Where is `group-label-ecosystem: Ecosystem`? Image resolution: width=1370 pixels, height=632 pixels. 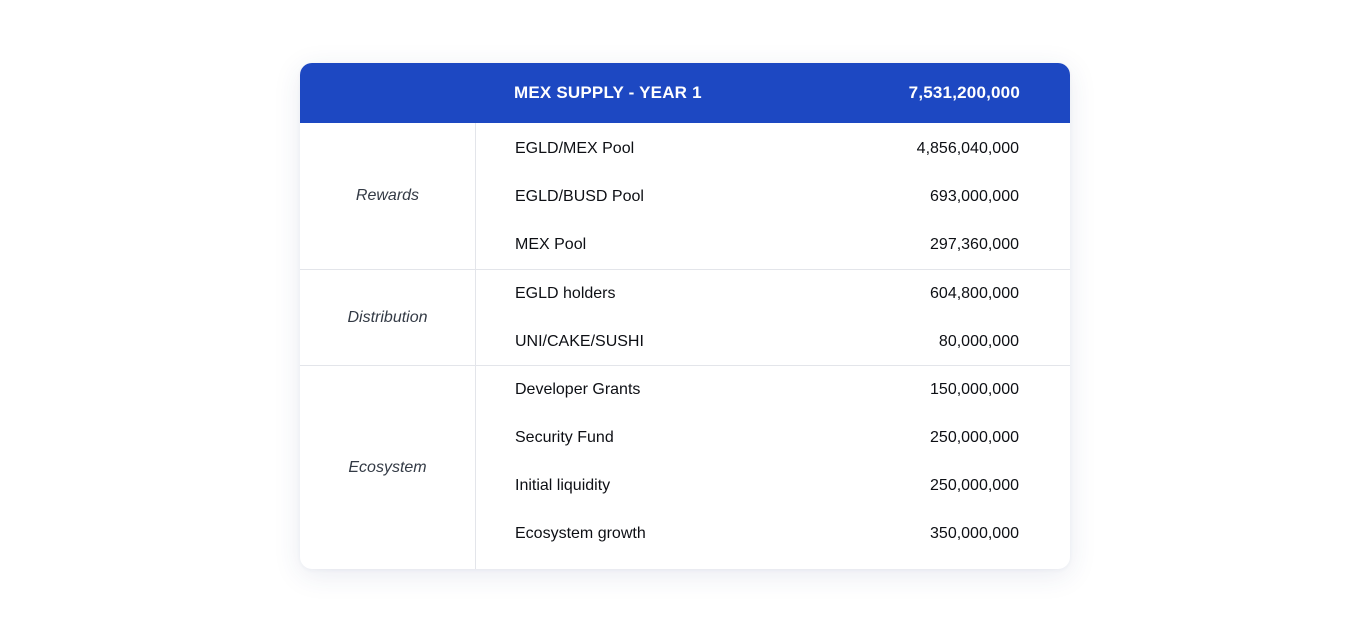 group-label-ecosystem: Ecosystem is located at coordinates (388, 467).